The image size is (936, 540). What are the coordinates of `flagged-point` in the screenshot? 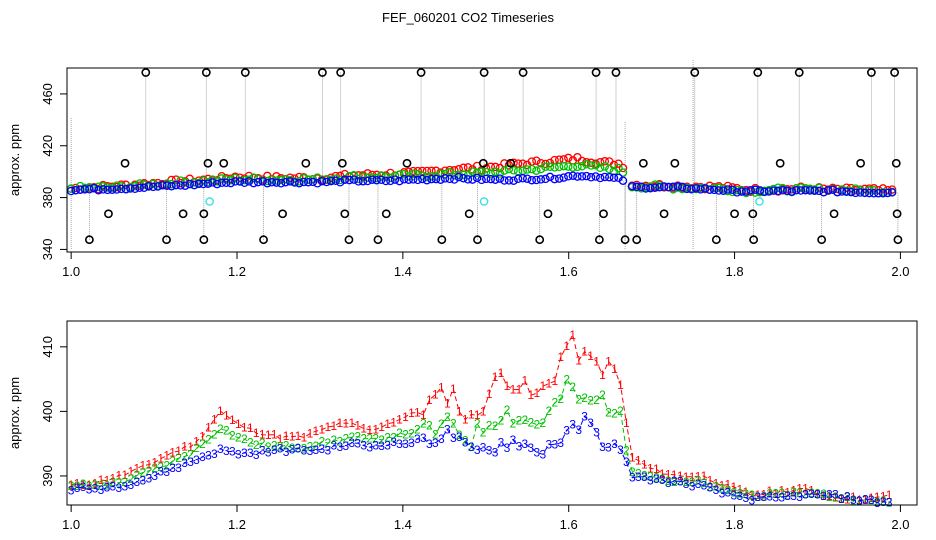 It's located at (759, 201).